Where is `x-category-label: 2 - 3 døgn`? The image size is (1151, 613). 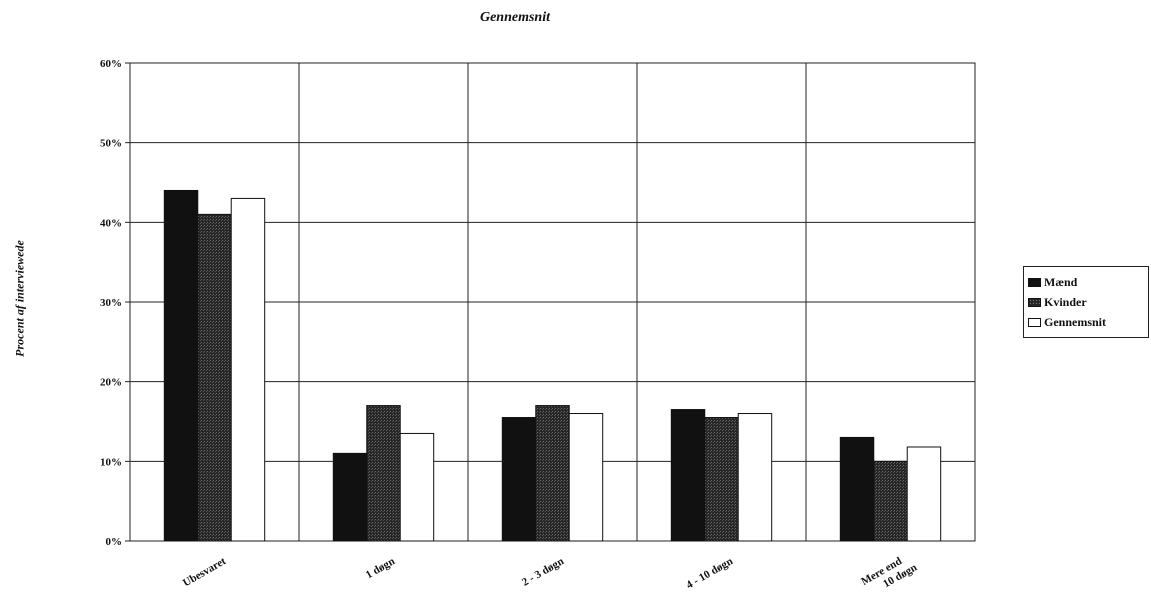 x-category-label: 2 - 3 døgn is located at coordinates (543, 571).